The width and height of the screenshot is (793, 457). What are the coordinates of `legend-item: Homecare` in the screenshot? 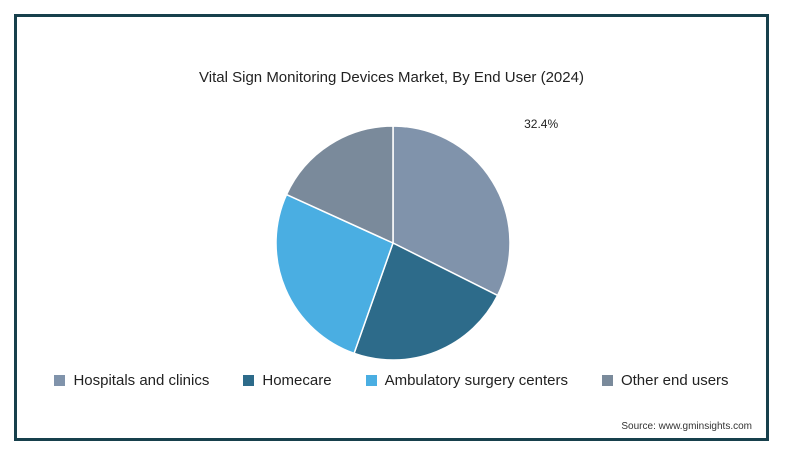 It's located at (287, 380).